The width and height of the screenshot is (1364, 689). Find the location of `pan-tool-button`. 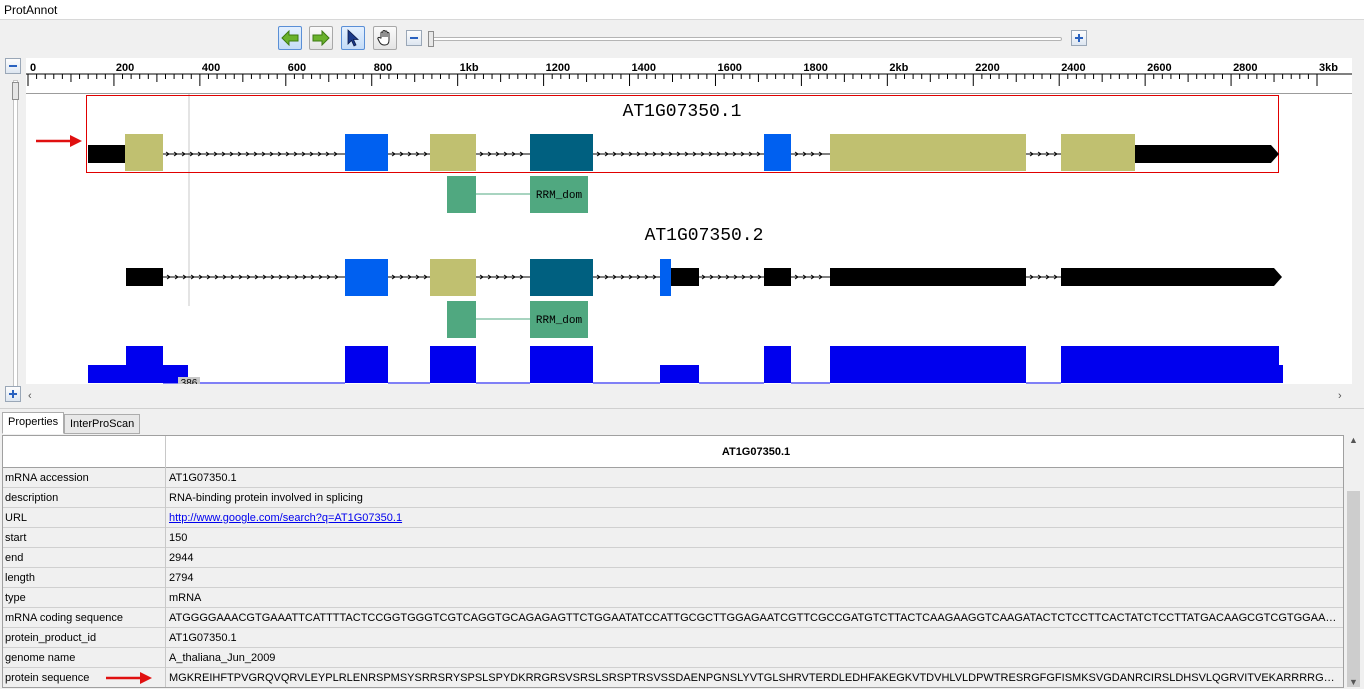

pan-tool-button is located at coordinates (385, 38).